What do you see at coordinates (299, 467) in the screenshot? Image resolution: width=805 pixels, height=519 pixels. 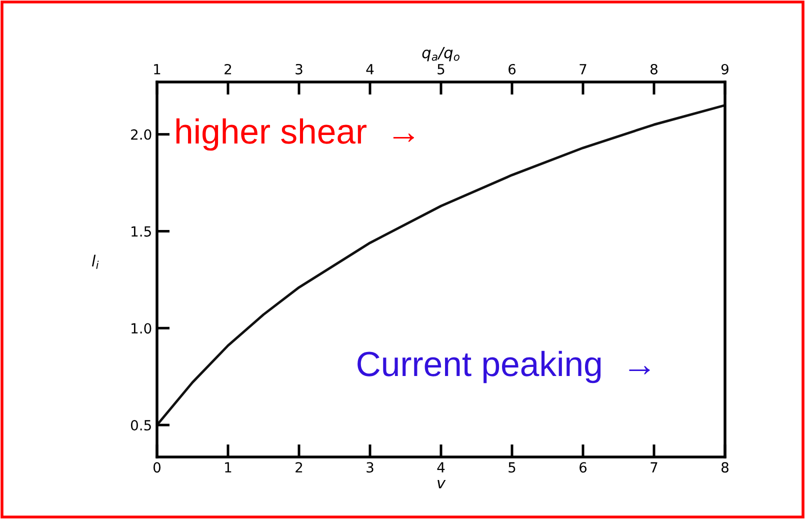 I see `x-tick-label: 2` at bounding box center [299, 467].